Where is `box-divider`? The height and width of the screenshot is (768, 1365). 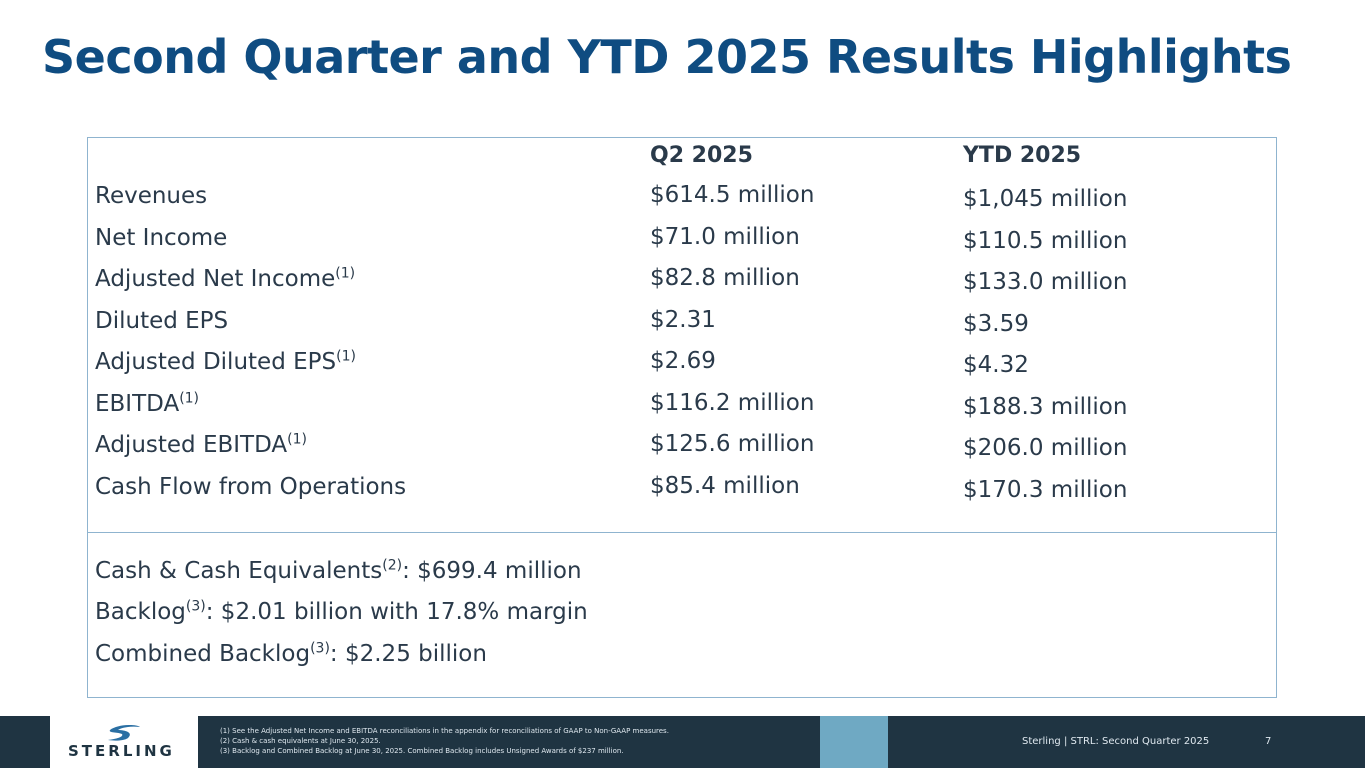 box-divider is located at coordinates (682, 532).